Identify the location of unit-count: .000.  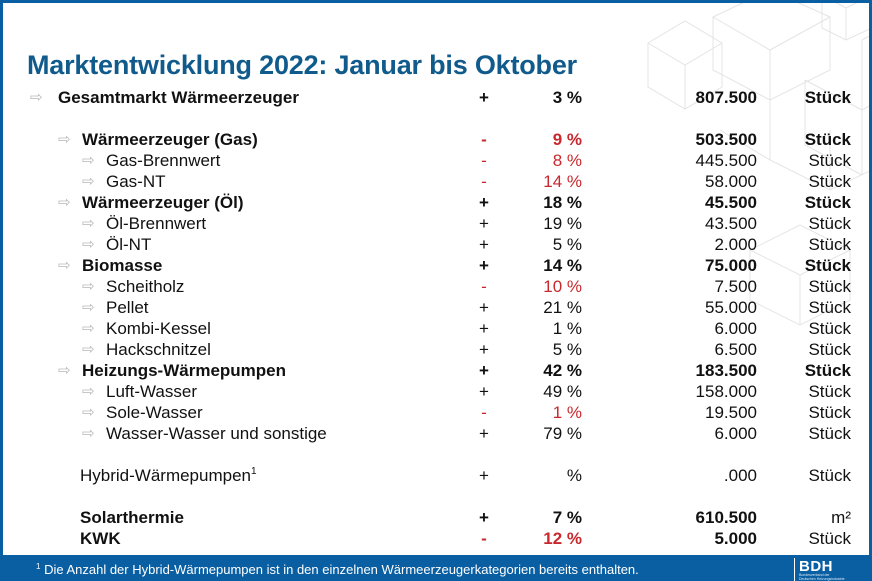
(740, 475).